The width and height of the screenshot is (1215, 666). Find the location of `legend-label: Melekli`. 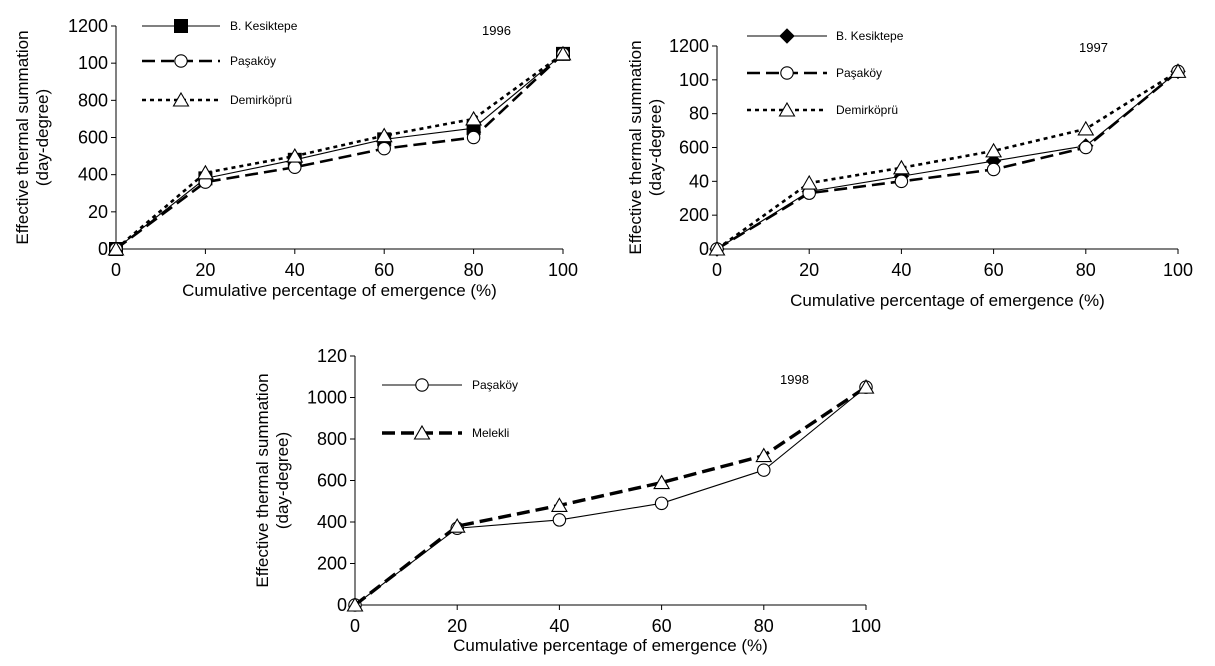

legend-label: Melekli is located at coordinates (490, 433).